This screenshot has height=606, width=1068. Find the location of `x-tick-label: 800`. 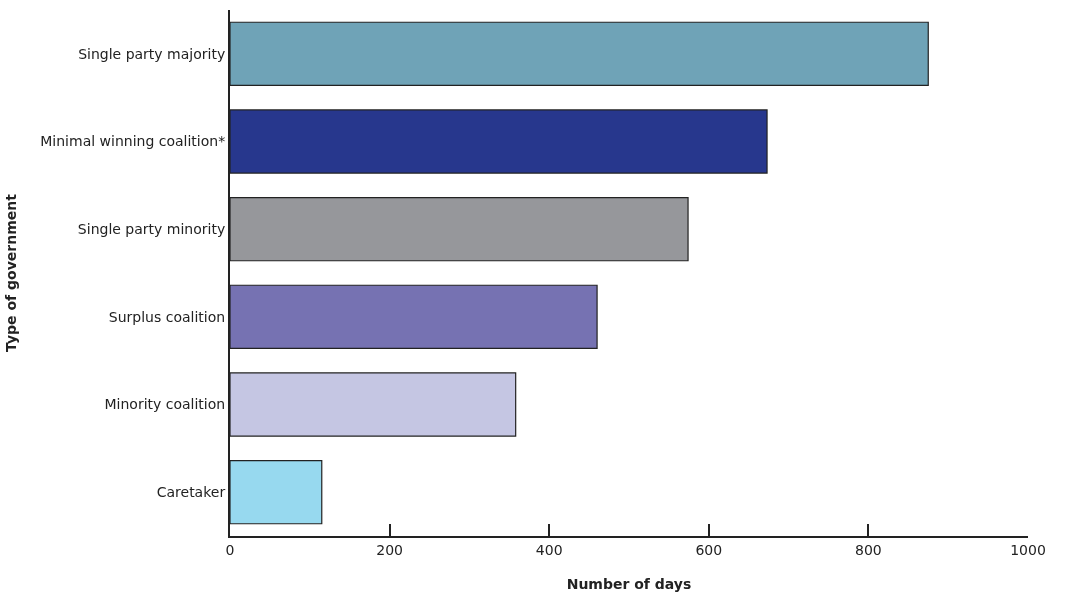

x-tick-label: 800 is located at coordinates (868, 549).